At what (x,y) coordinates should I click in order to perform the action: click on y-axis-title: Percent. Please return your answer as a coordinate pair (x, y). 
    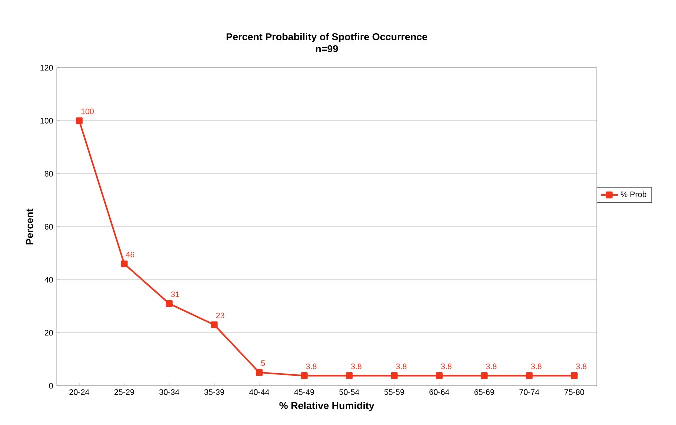
    Looking at the image, I should click on (30, 226).